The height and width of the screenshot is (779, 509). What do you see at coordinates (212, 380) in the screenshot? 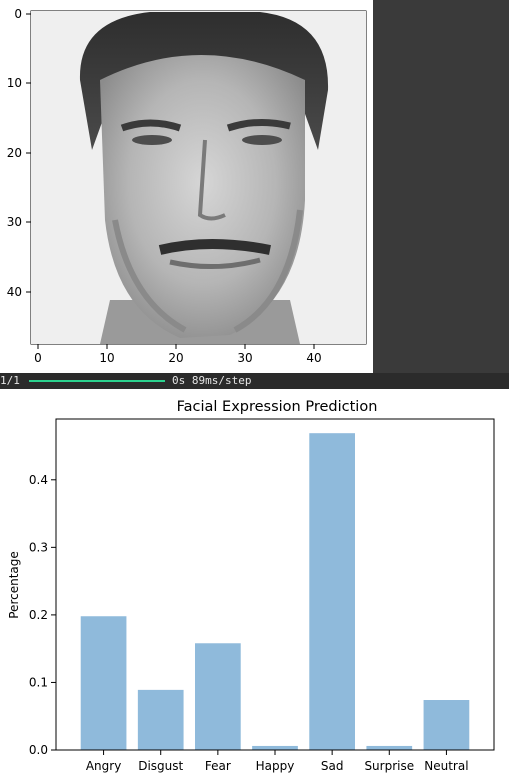
I see `step-timing: 0s 89ms/step` at bounding box center [212, 380].